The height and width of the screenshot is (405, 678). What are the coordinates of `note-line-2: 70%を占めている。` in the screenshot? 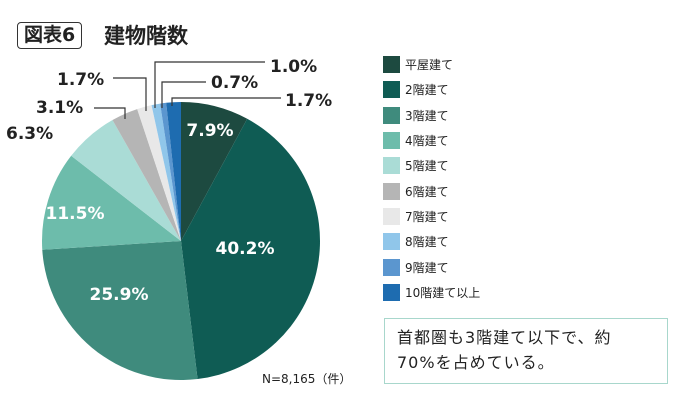 It's located at (476, 362).